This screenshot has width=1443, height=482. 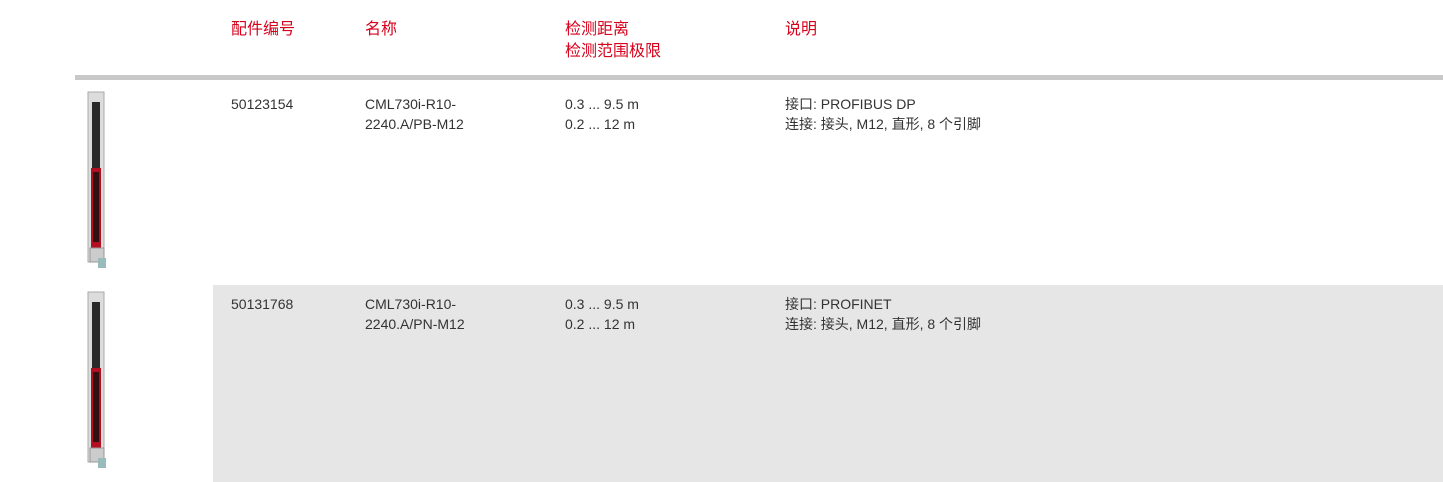 I want to click on header-range: 检测距离, so click(x=597, y=29).